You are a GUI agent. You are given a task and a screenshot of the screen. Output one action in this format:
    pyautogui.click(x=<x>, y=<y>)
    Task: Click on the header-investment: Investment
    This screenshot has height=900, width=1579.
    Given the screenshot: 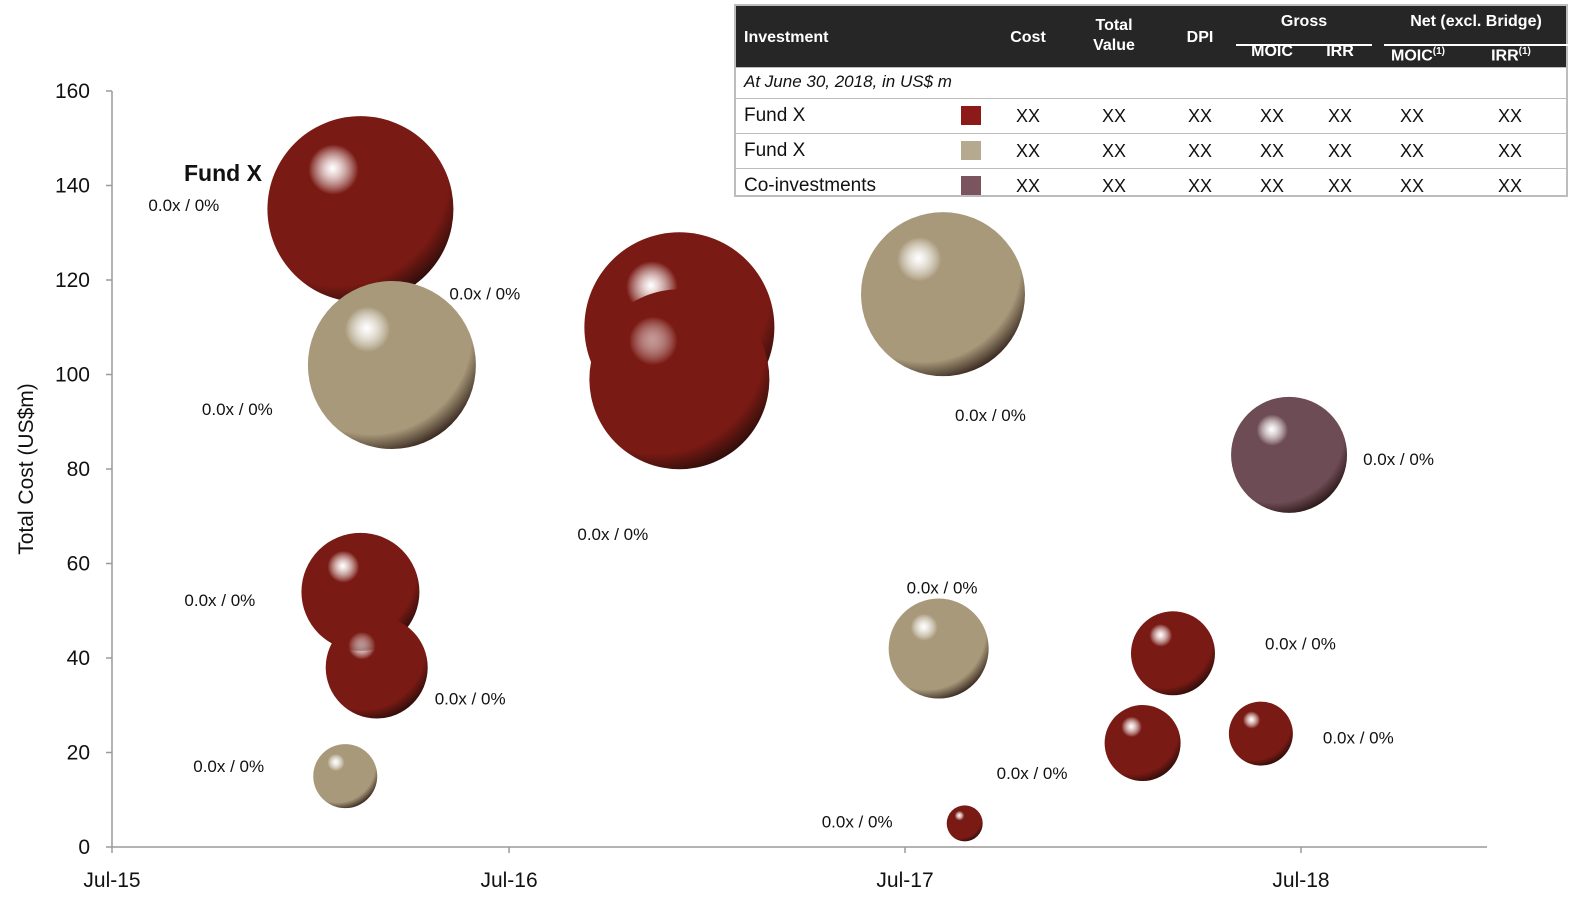 What is the action you would take?
    pyautogui.click(x=786, y=37)
    